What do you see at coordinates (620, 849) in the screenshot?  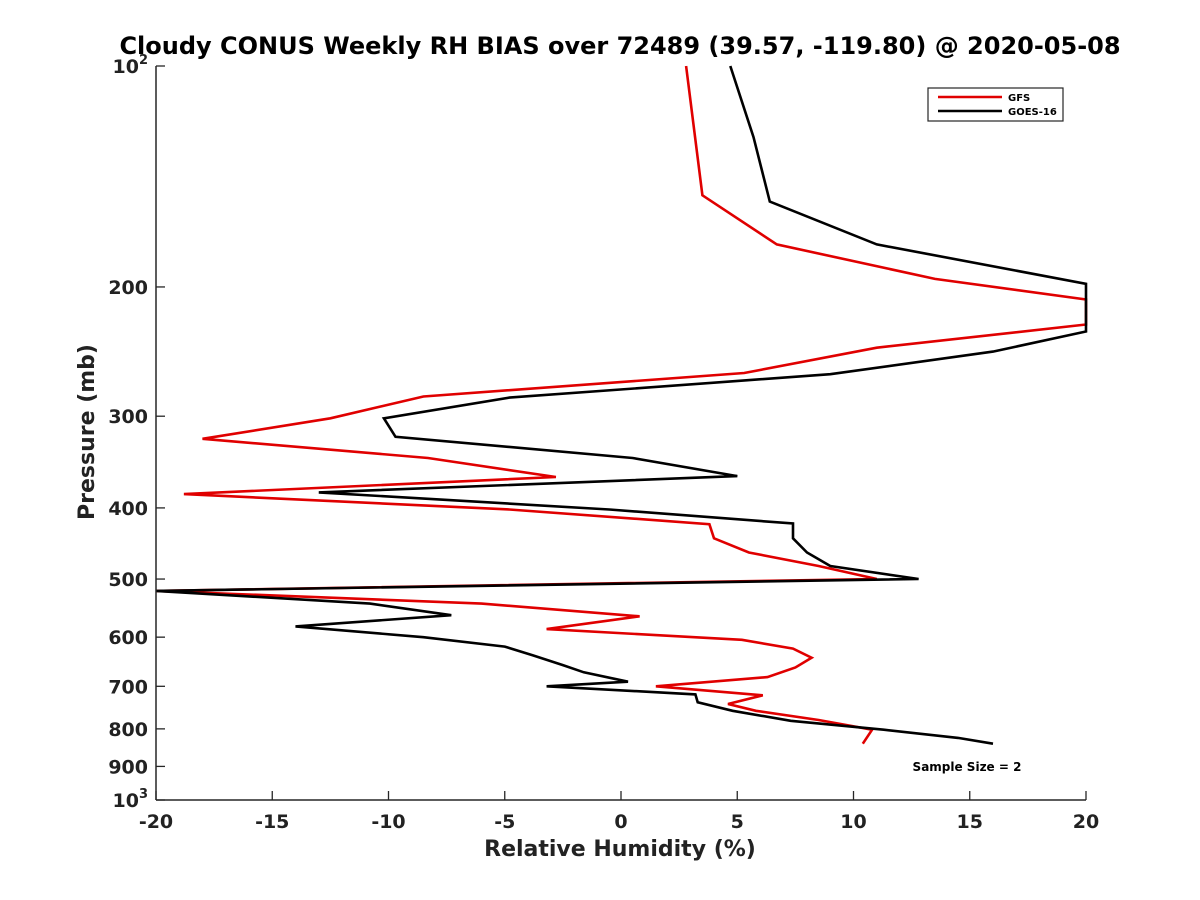 I see `x-axis-label: Relative Humidity (%)` at bounding box center [620, 849].